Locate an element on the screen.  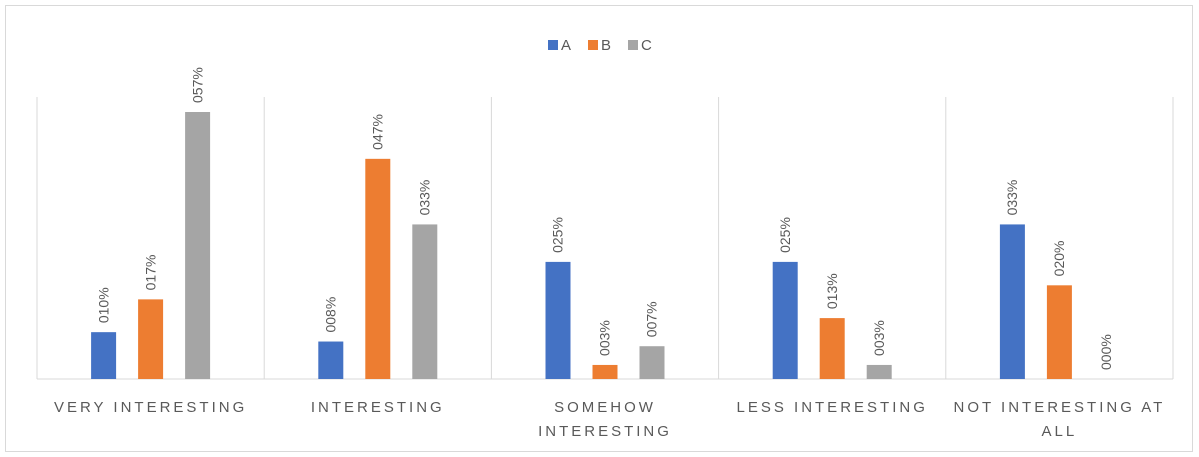
value-label: 000% is located at coordinates (1106, 352).